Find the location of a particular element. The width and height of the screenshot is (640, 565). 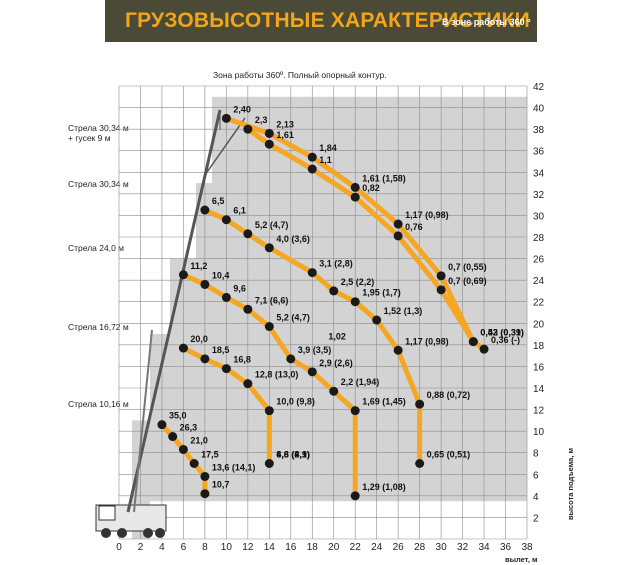

lower-panel is located at coordinates (338, 520).